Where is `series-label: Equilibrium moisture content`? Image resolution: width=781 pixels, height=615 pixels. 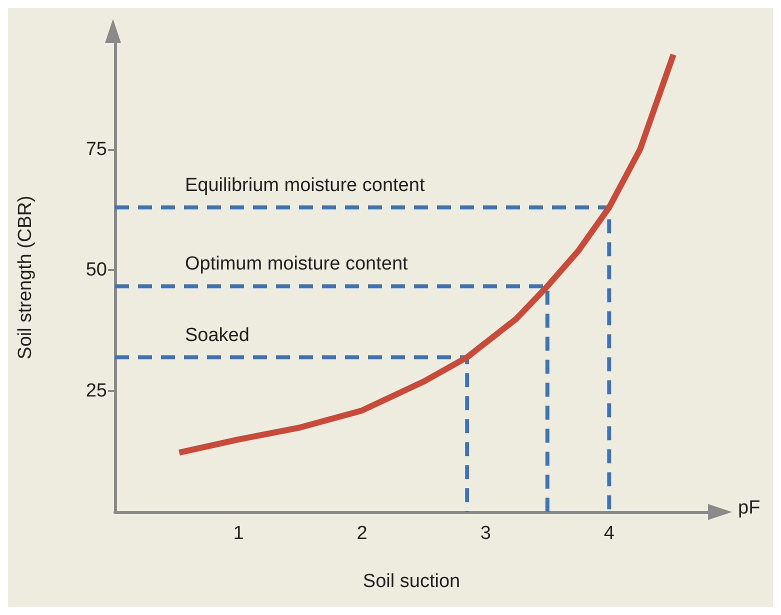 series-label: Equilibrium moisture content is located at coordinates (305, 185).